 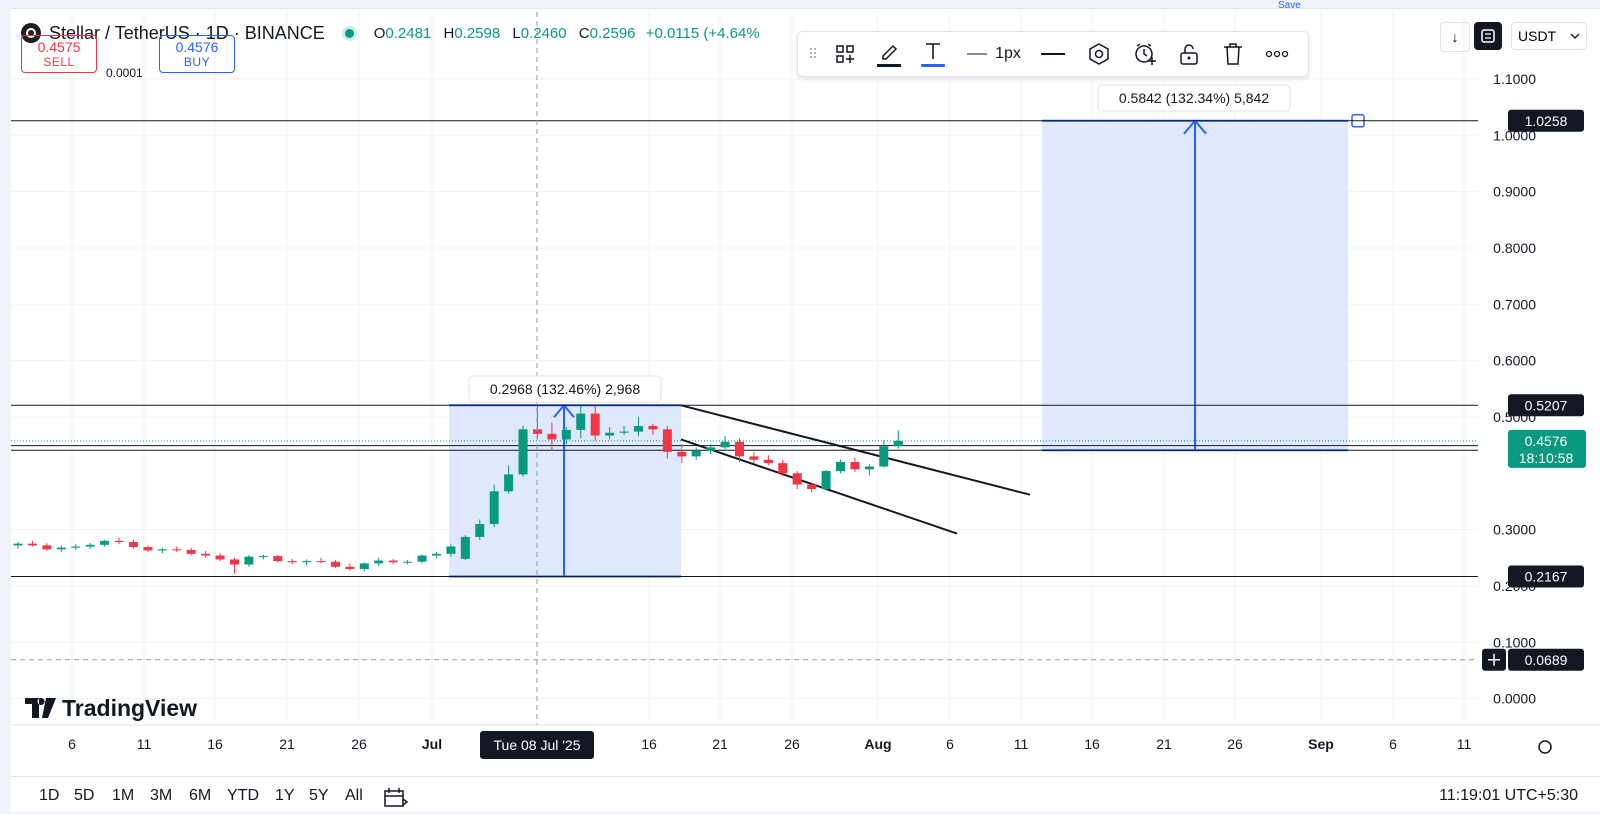 What do you see at coordinates (1546, 458) in the screenshot?
I see `countdown-label: 18:10:58` at bounding box center [1546, 458].